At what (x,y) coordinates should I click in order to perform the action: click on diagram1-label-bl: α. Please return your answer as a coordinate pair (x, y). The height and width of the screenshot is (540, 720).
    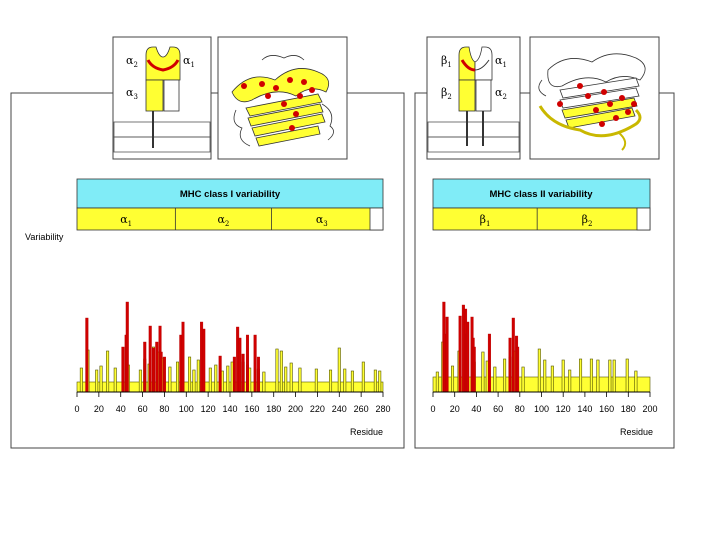
    Looking at the image, I should click on (130, 92).